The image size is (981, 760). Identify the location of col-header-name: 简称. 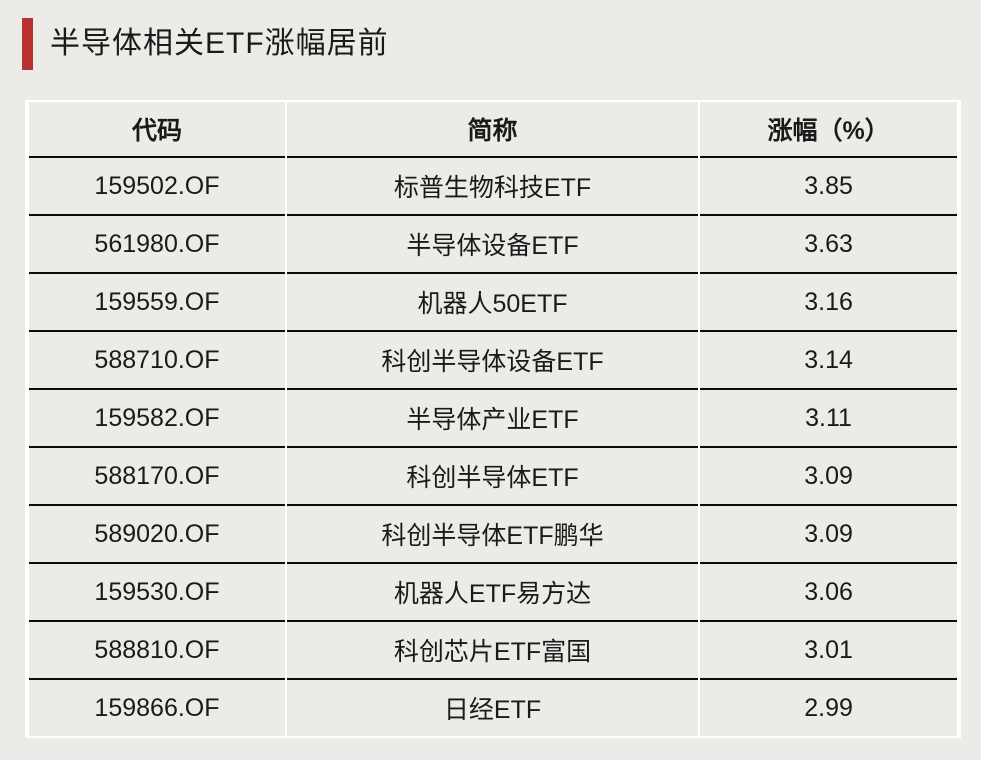
(492, 130).